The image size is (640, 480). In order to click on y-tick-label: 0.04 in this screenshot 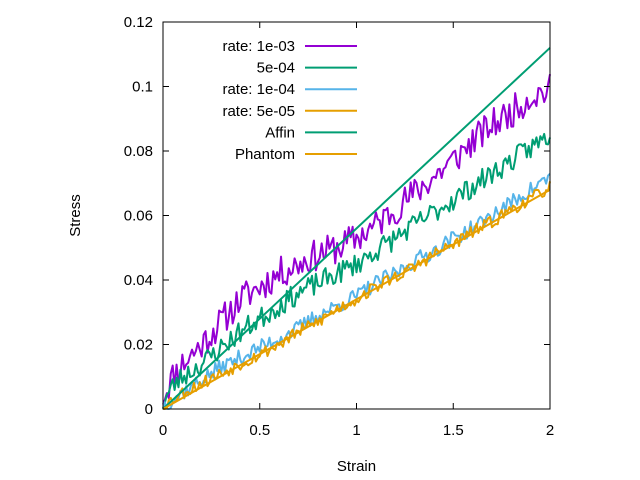, I will do `click(138, 280)`.